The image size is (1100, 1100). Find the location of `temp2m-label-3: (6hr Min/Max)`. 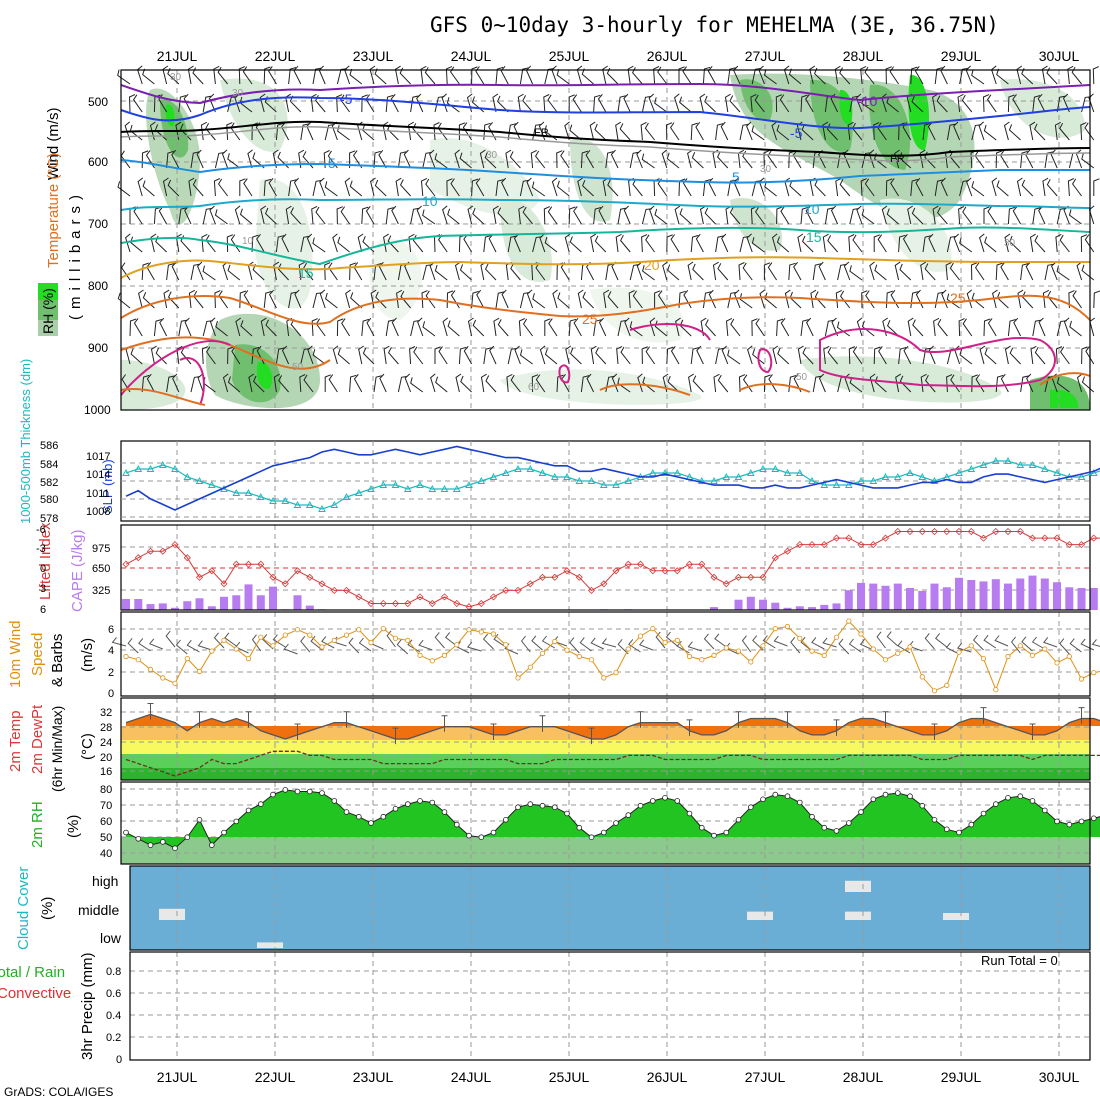

temp2m-label-3: (6hr Min/Max) is located at coordinates (57, 749).